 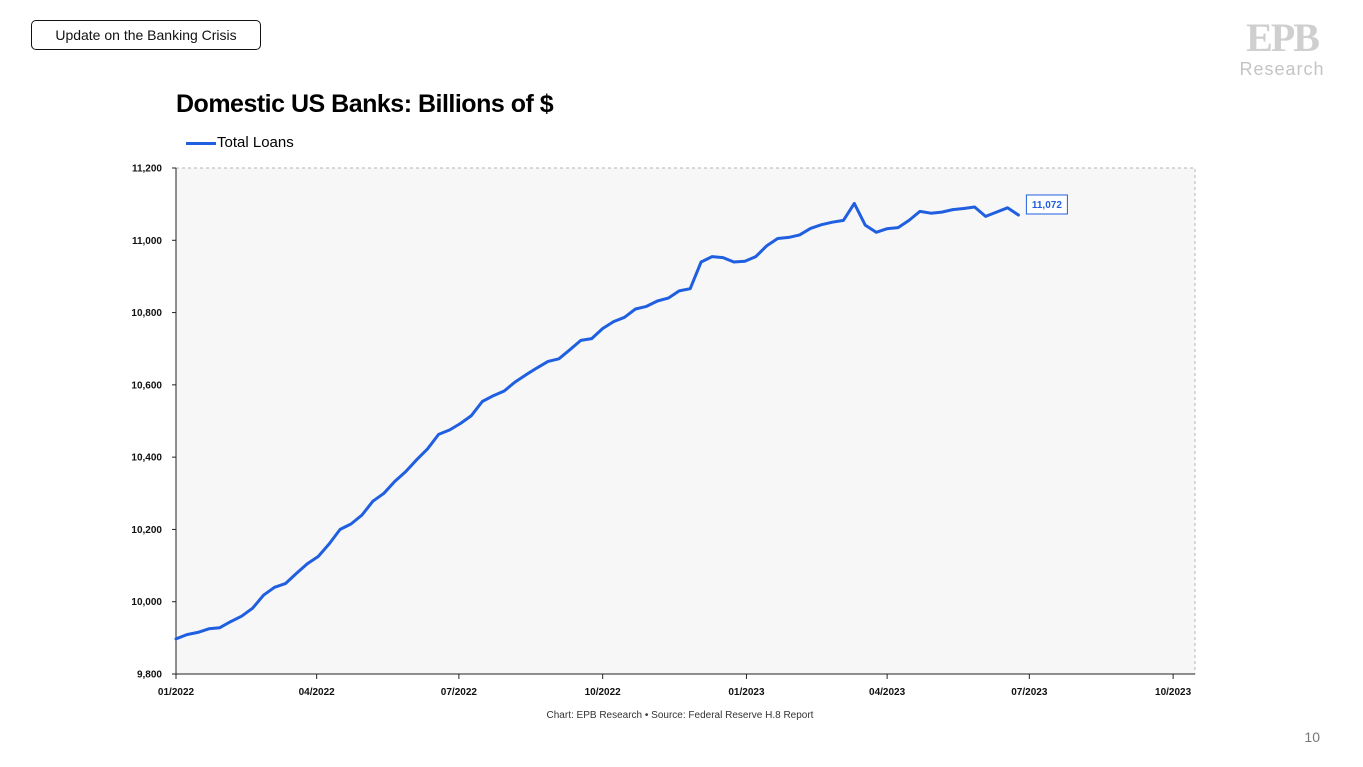 What do you see at coordinates (1283, 37) in the screenshot?
I see `logo-letters: EPB` at bounding box center [1283, 37].